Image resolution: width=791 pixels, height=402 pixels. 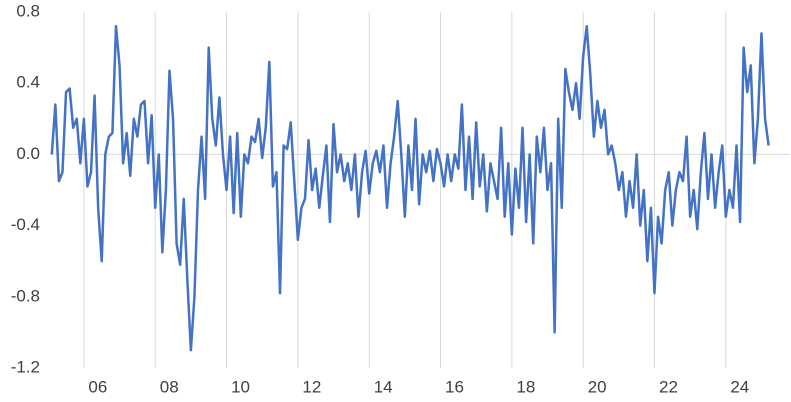 What do you see at coordinates (668, 386) in the screenshot?
I see `x-tick-label: 22` at bounding box center [668, 386].